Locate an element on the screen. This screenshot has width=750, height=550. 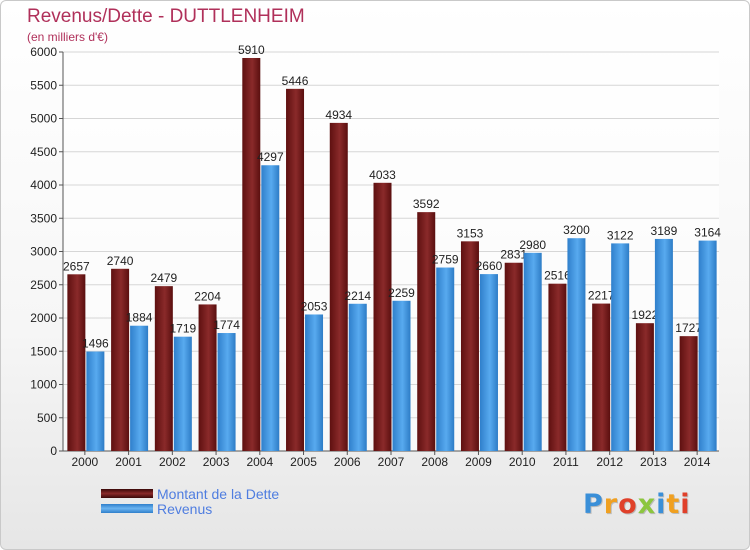
x-tick-label: 2011 is located at coordinates (566, 462).